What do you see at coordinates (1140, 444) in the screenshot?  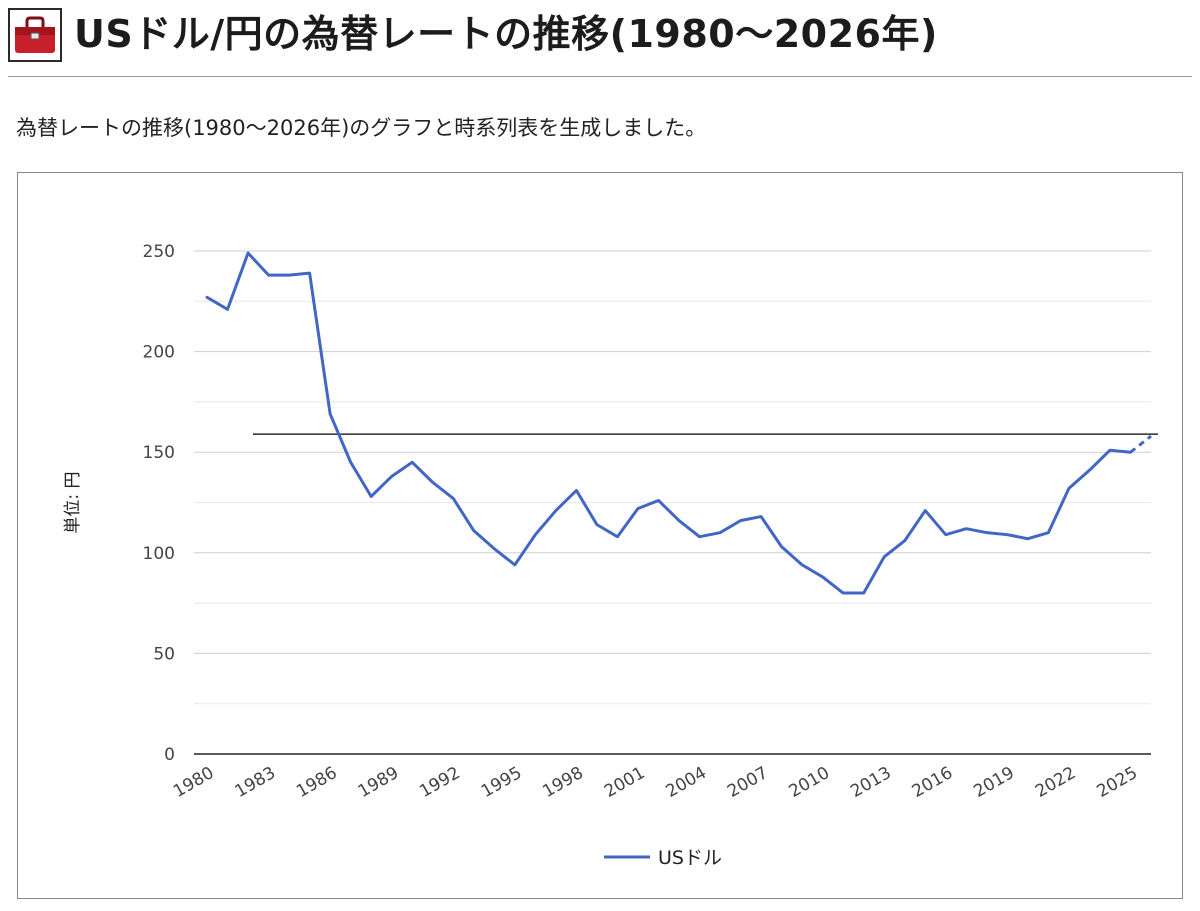 I see `series-line-usd-forecast` at bounding box center [1140, 444].